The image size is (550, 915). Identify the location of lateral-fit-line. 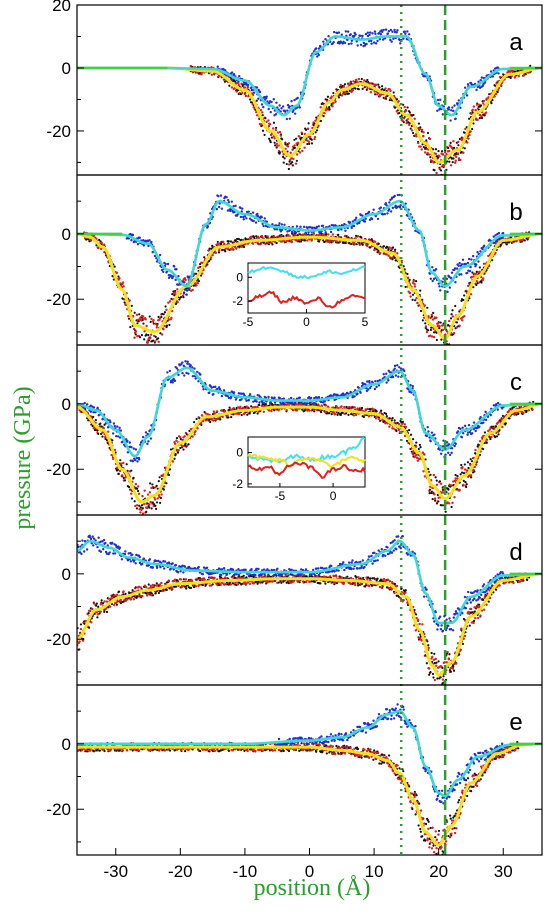
(309, 115).